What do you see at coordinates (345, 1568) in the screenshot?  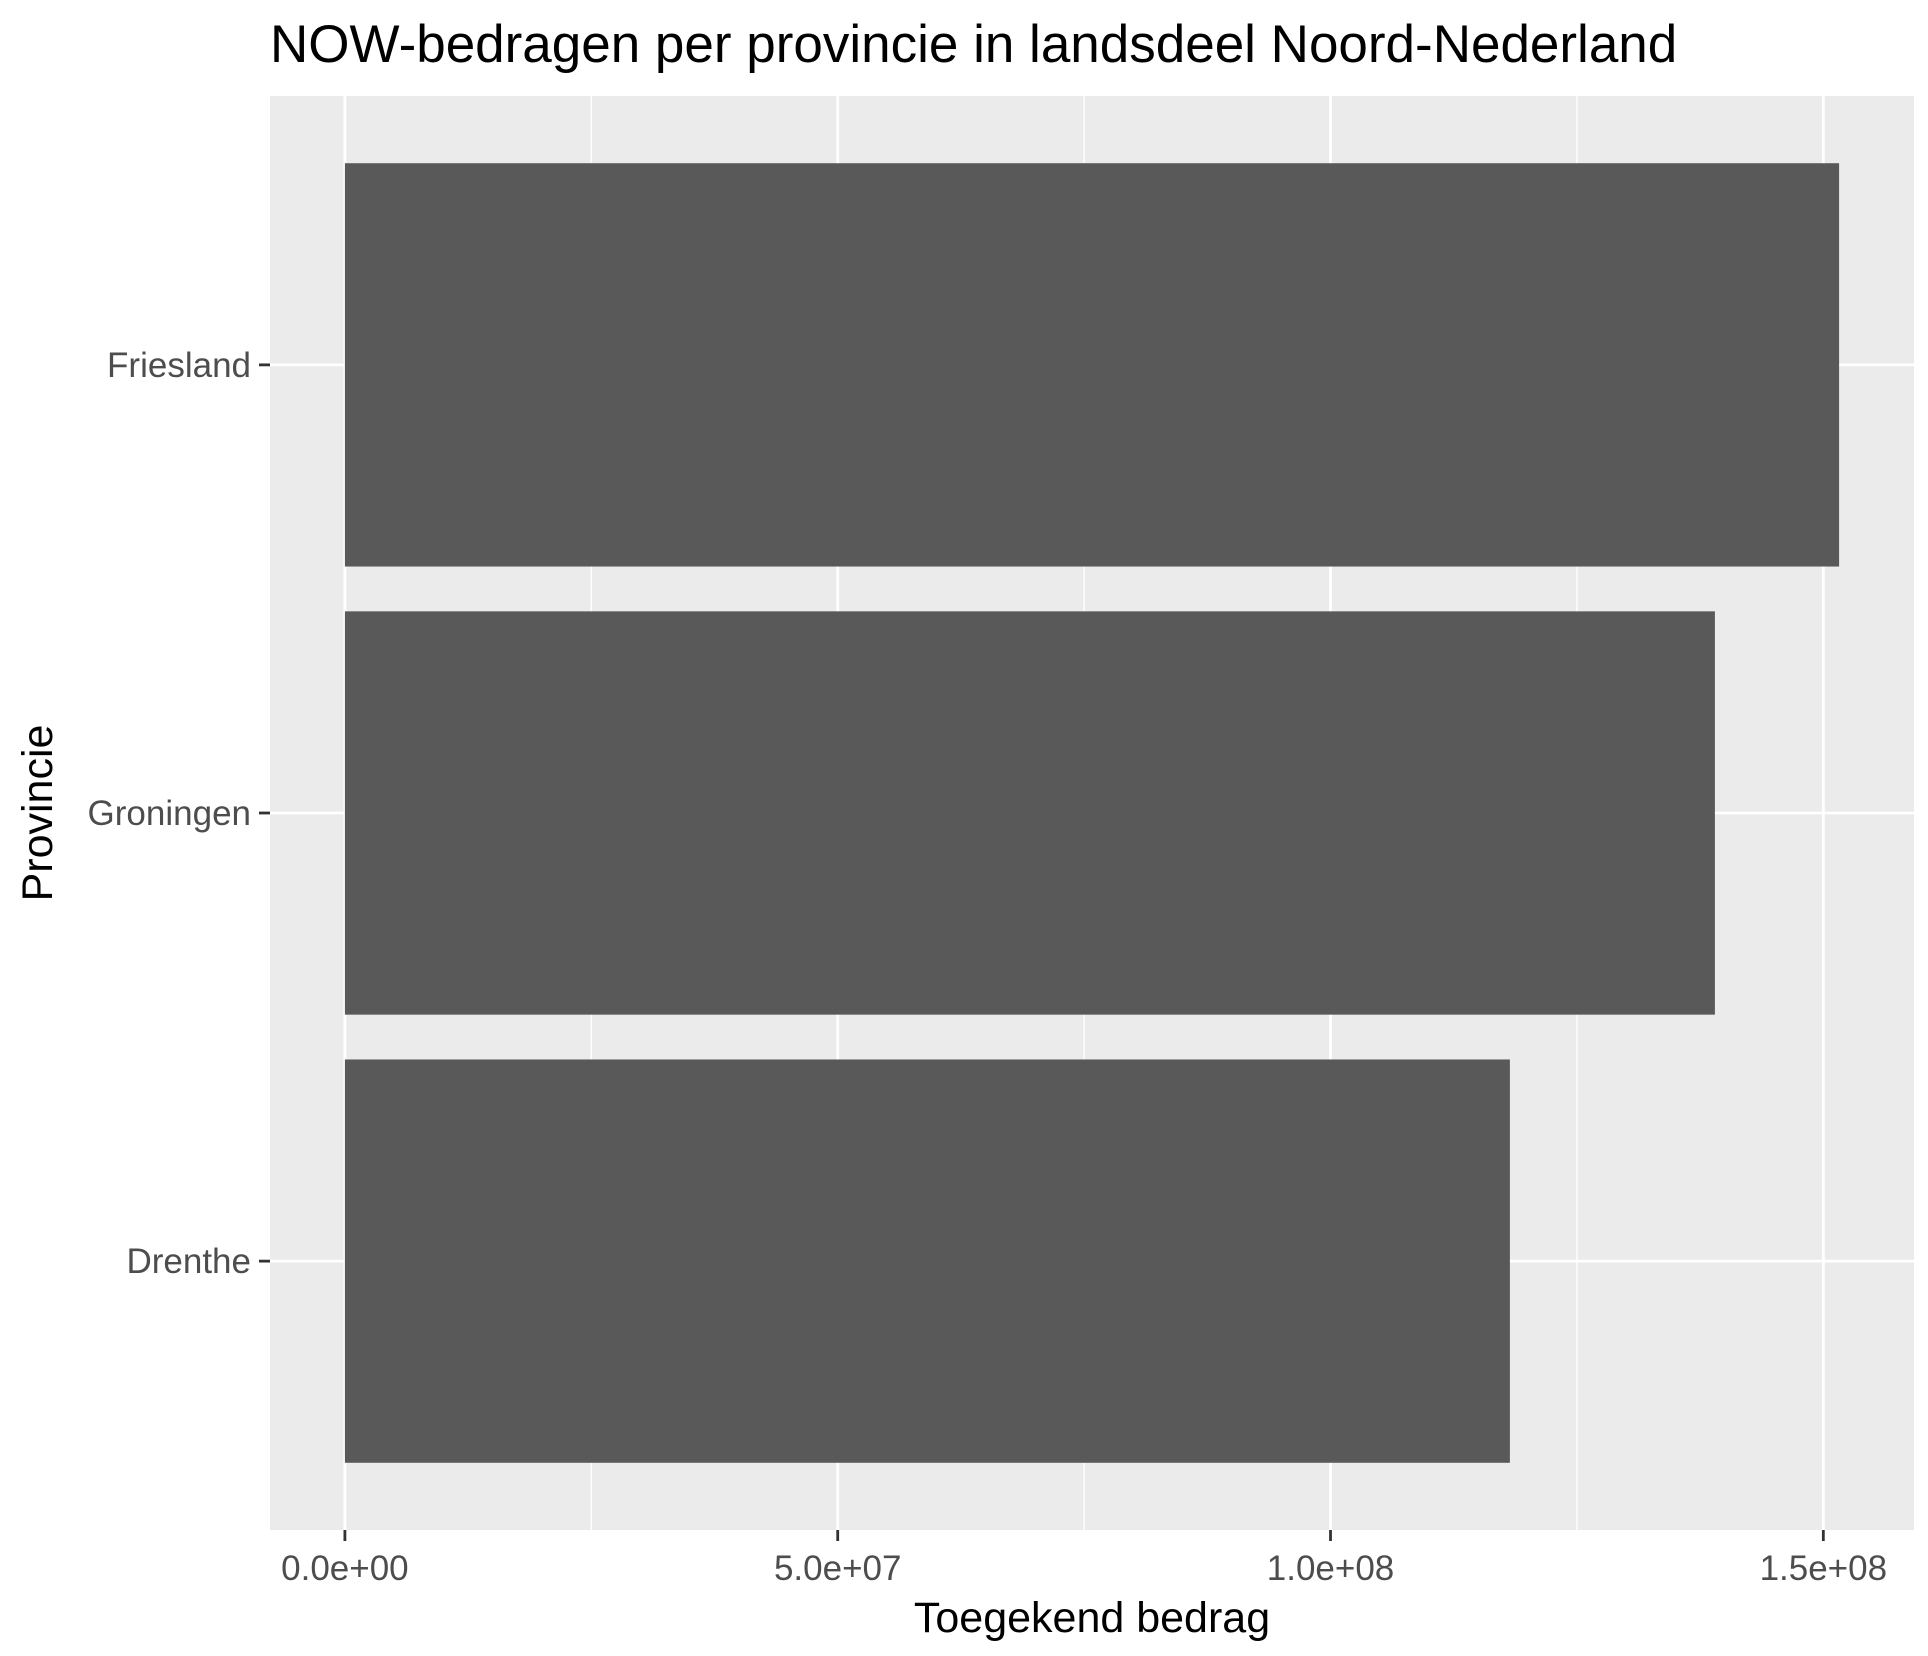 I see `x-tick-label: 0.0e+00` at bounding box center [345, 1568].